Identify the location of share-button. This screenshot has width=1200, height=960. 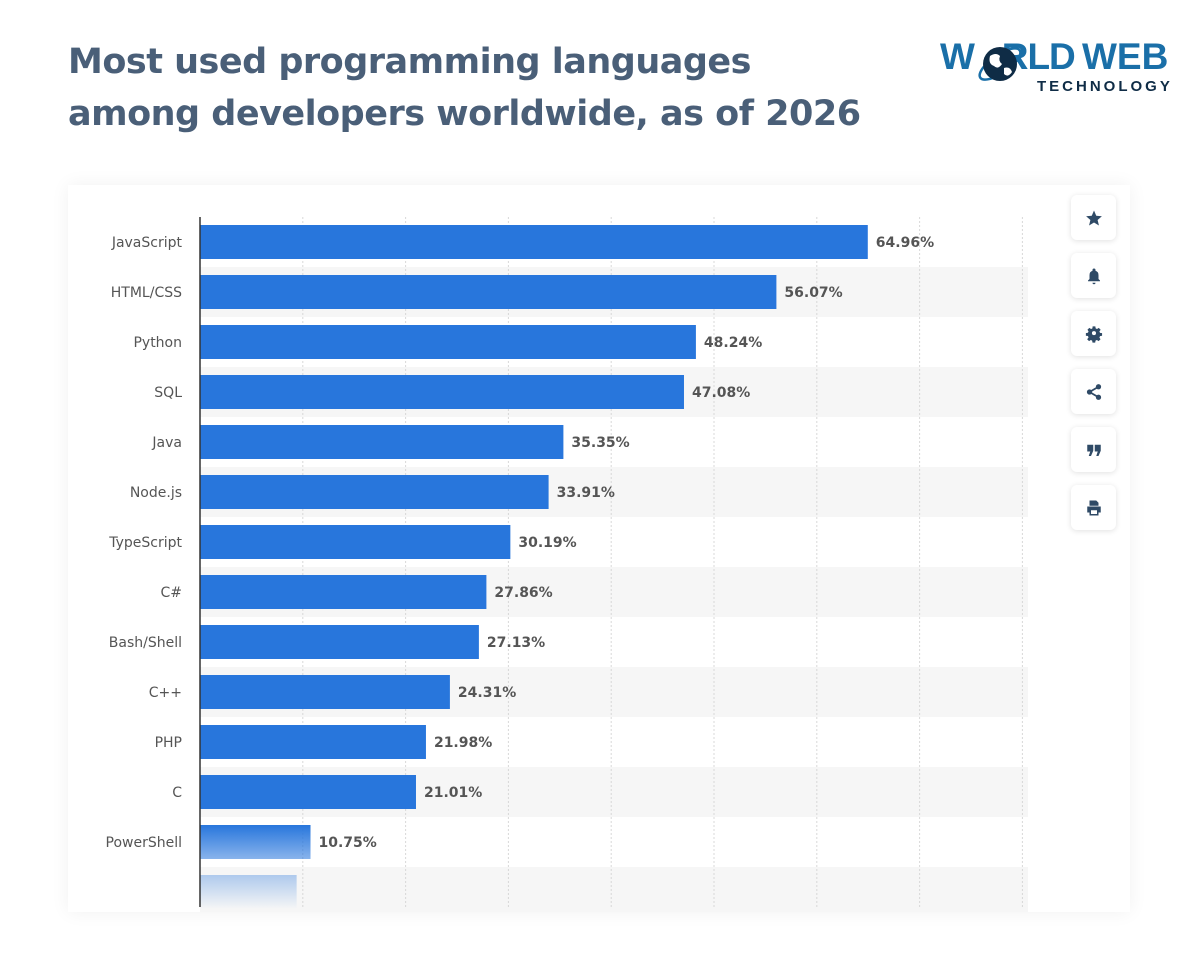
(1093, 391).